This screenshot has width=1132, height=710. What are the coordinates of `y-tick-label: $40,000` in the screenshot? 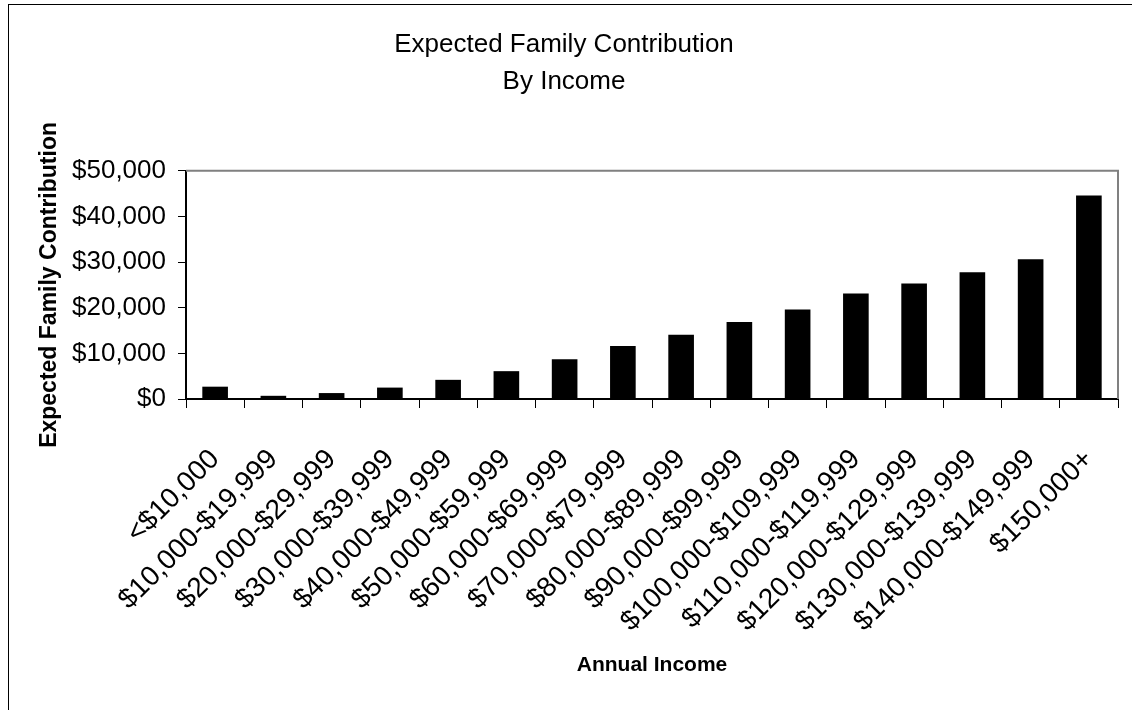 It's located at (119, 214).